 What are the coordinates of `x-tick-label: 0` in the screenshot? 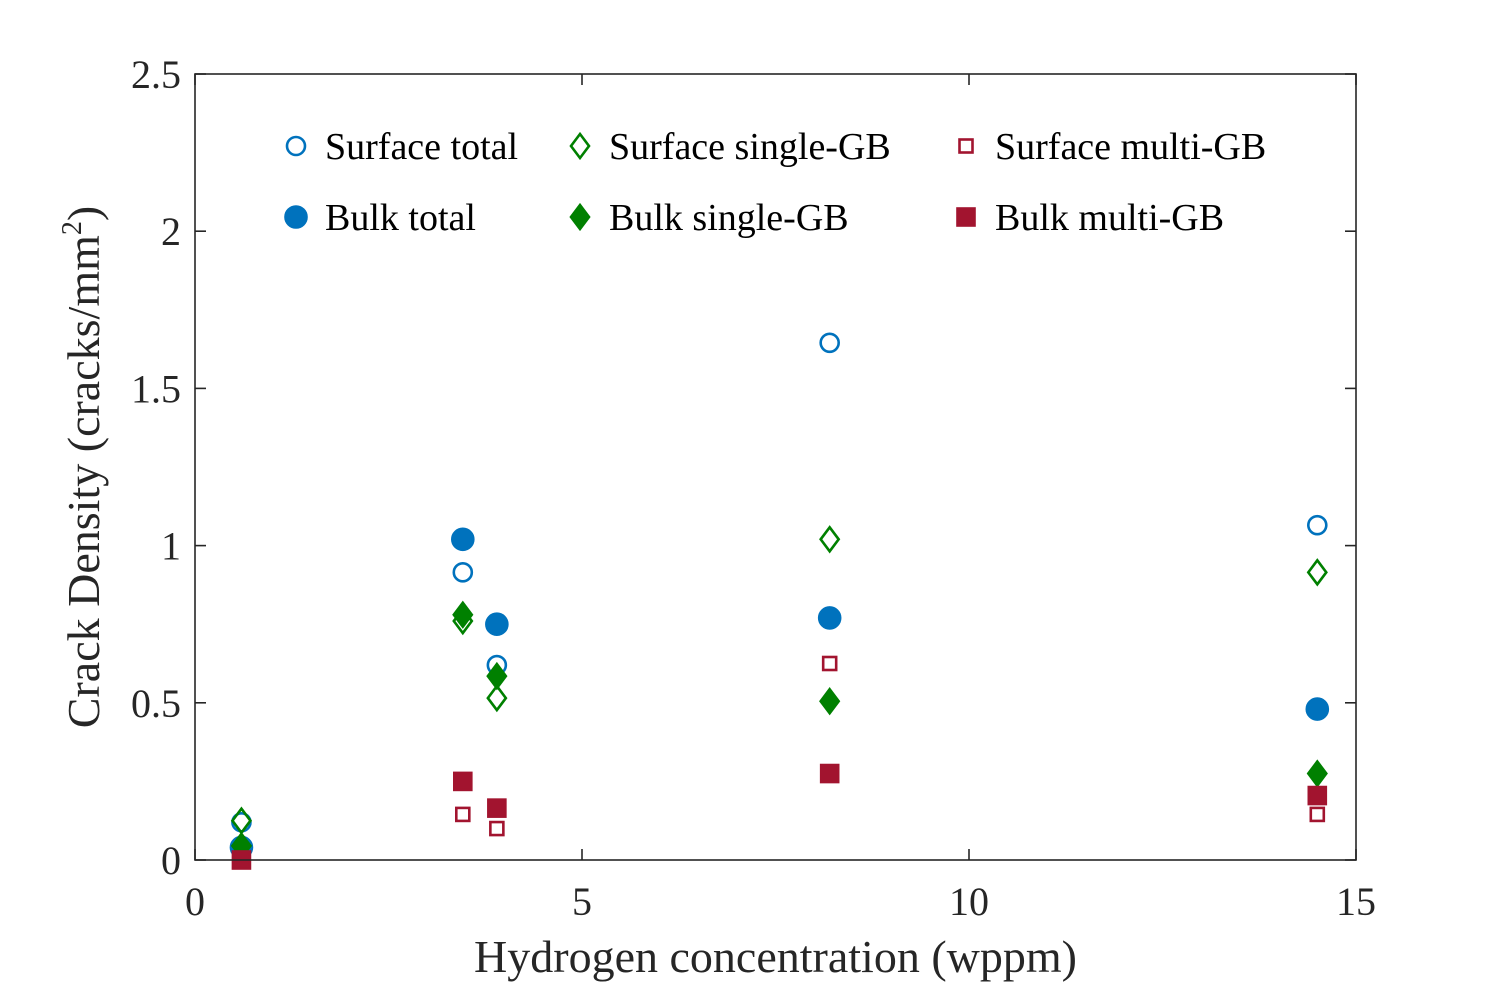 It's located at (195, 901).